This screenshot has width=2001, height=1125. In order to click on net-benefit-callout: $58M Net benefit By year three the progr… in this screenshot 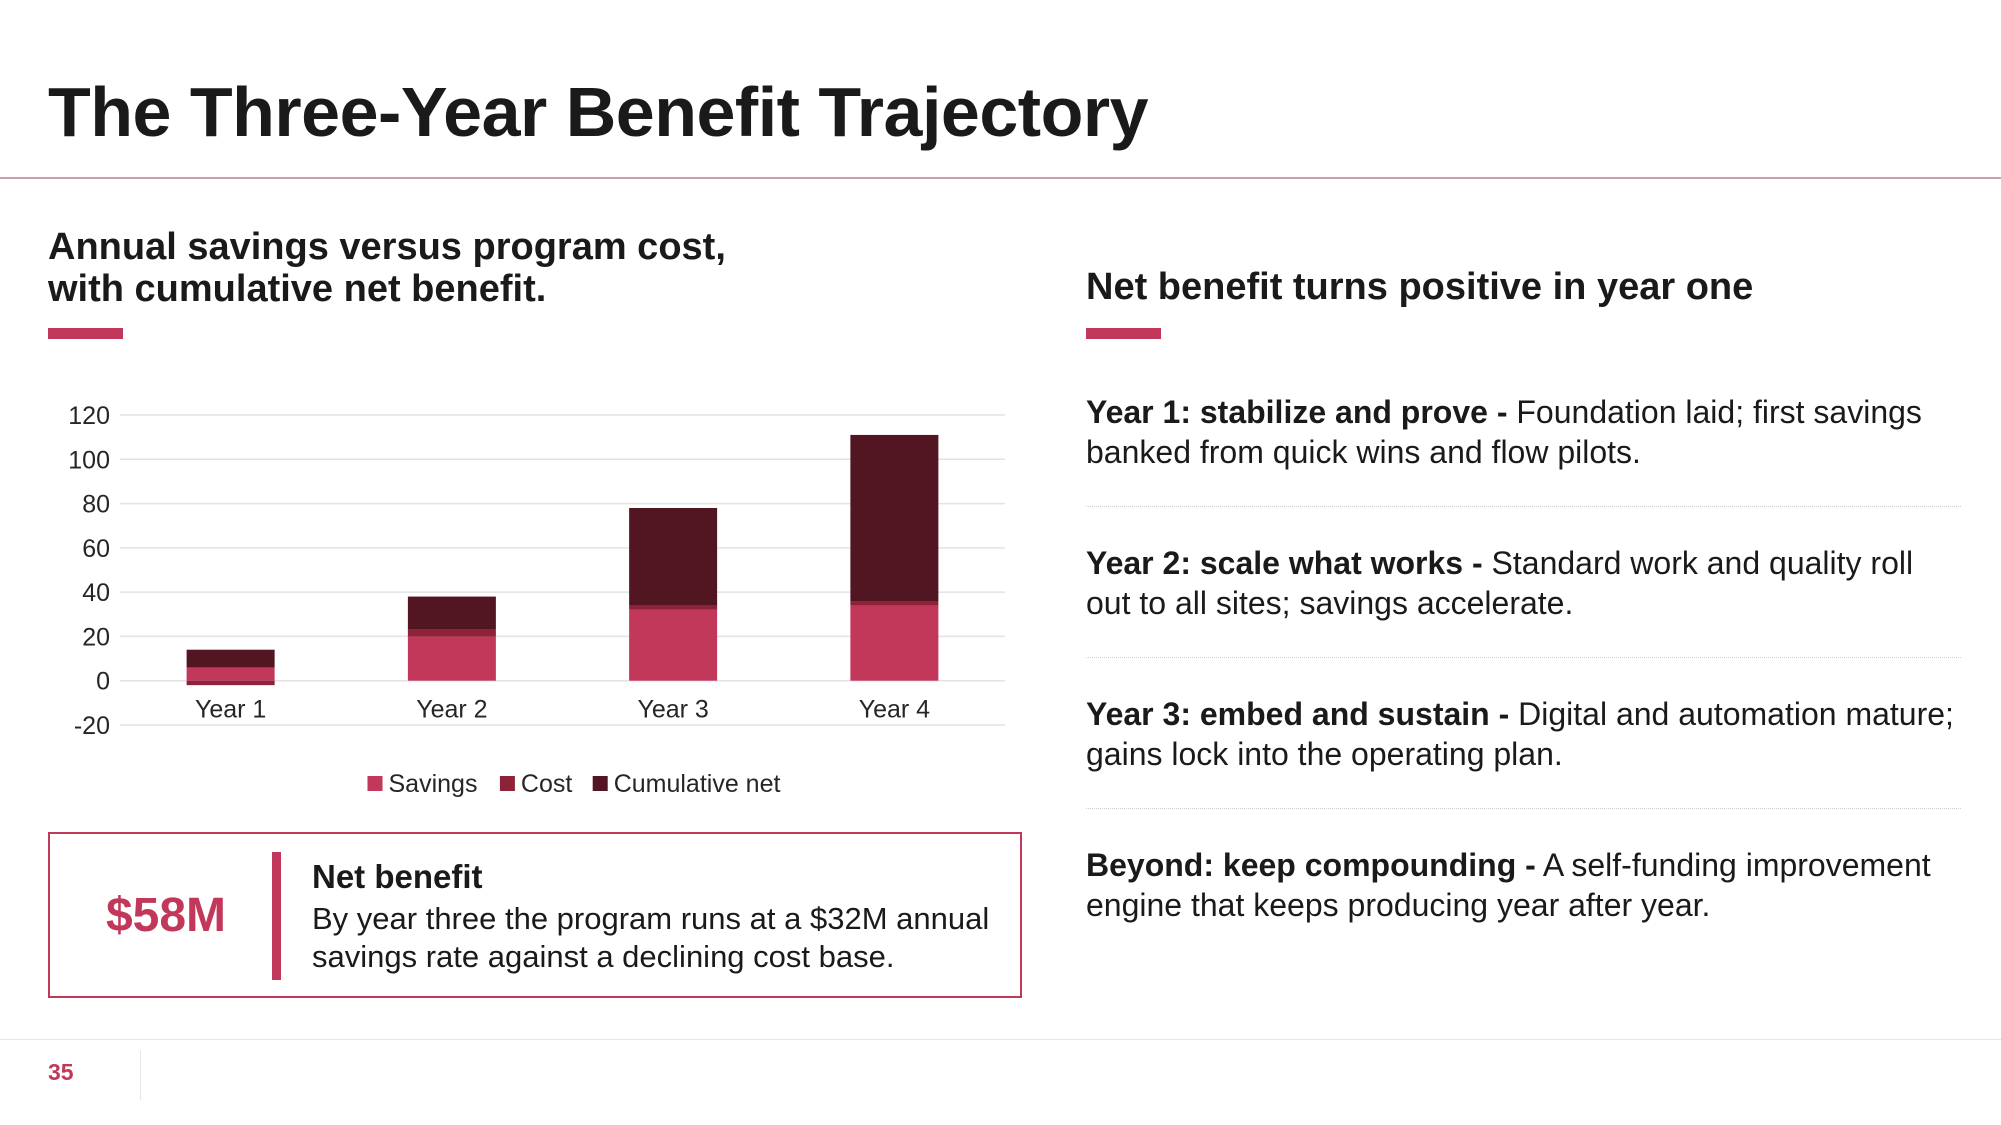, I will do `click(535, 915)`.